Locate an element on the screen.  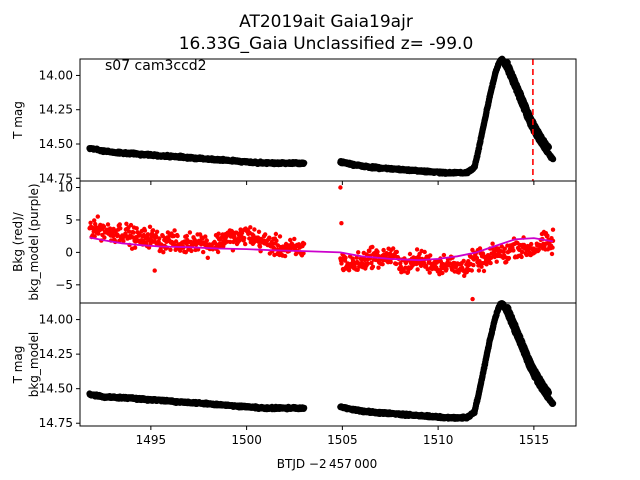
panel-2-xtick-label-3: 1510 is located at coordinates (438, 440).